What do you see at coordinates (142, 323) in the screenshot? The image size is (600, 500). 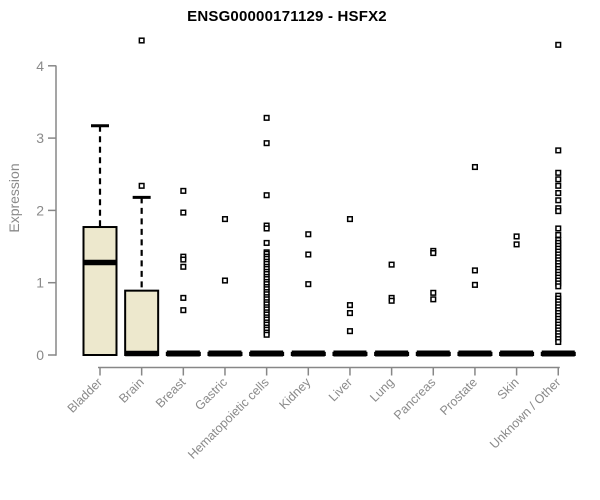 I see `box-brain` at bounding box center [142, 323].